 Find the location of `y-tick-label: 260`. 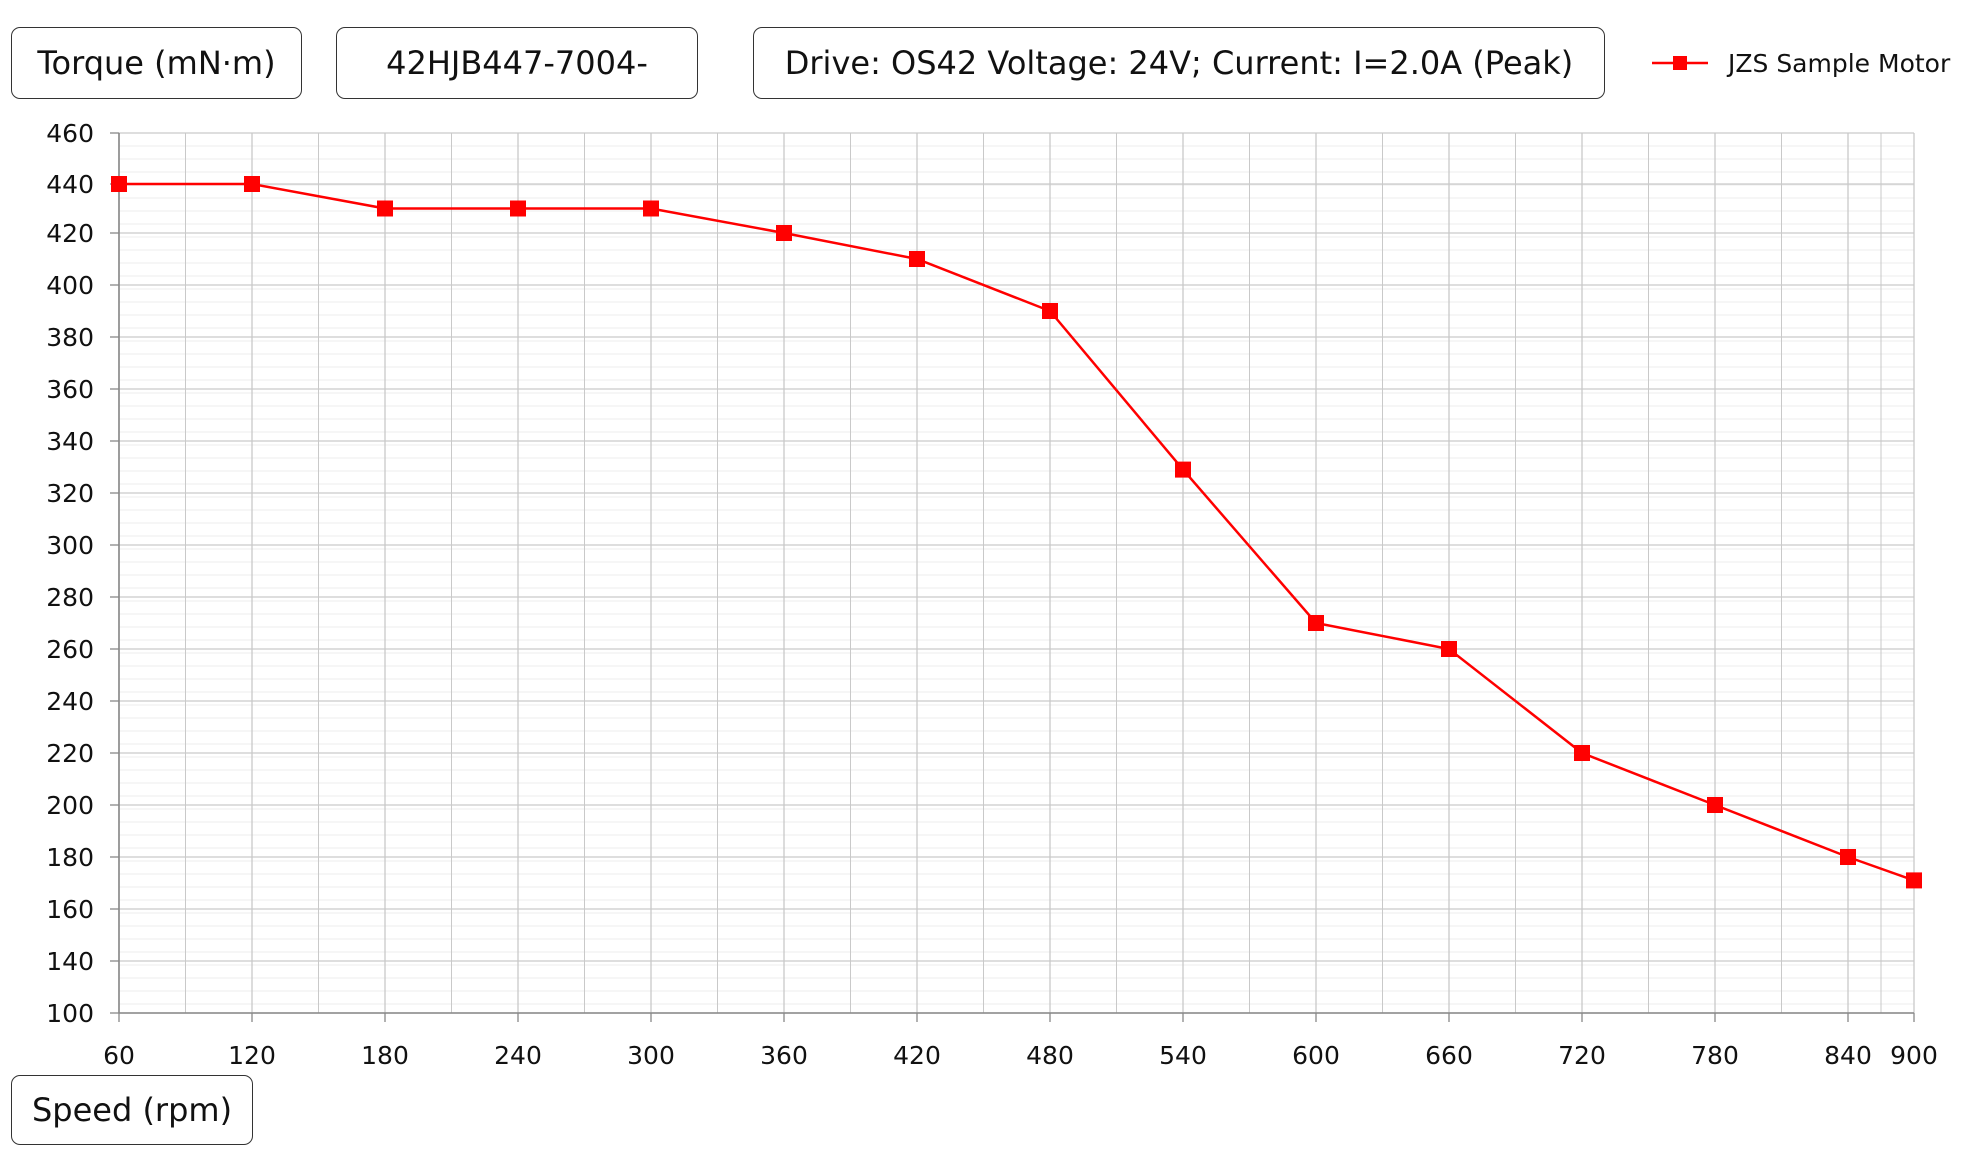

y-tick-label: 260 is located at coordinates (70, 649).